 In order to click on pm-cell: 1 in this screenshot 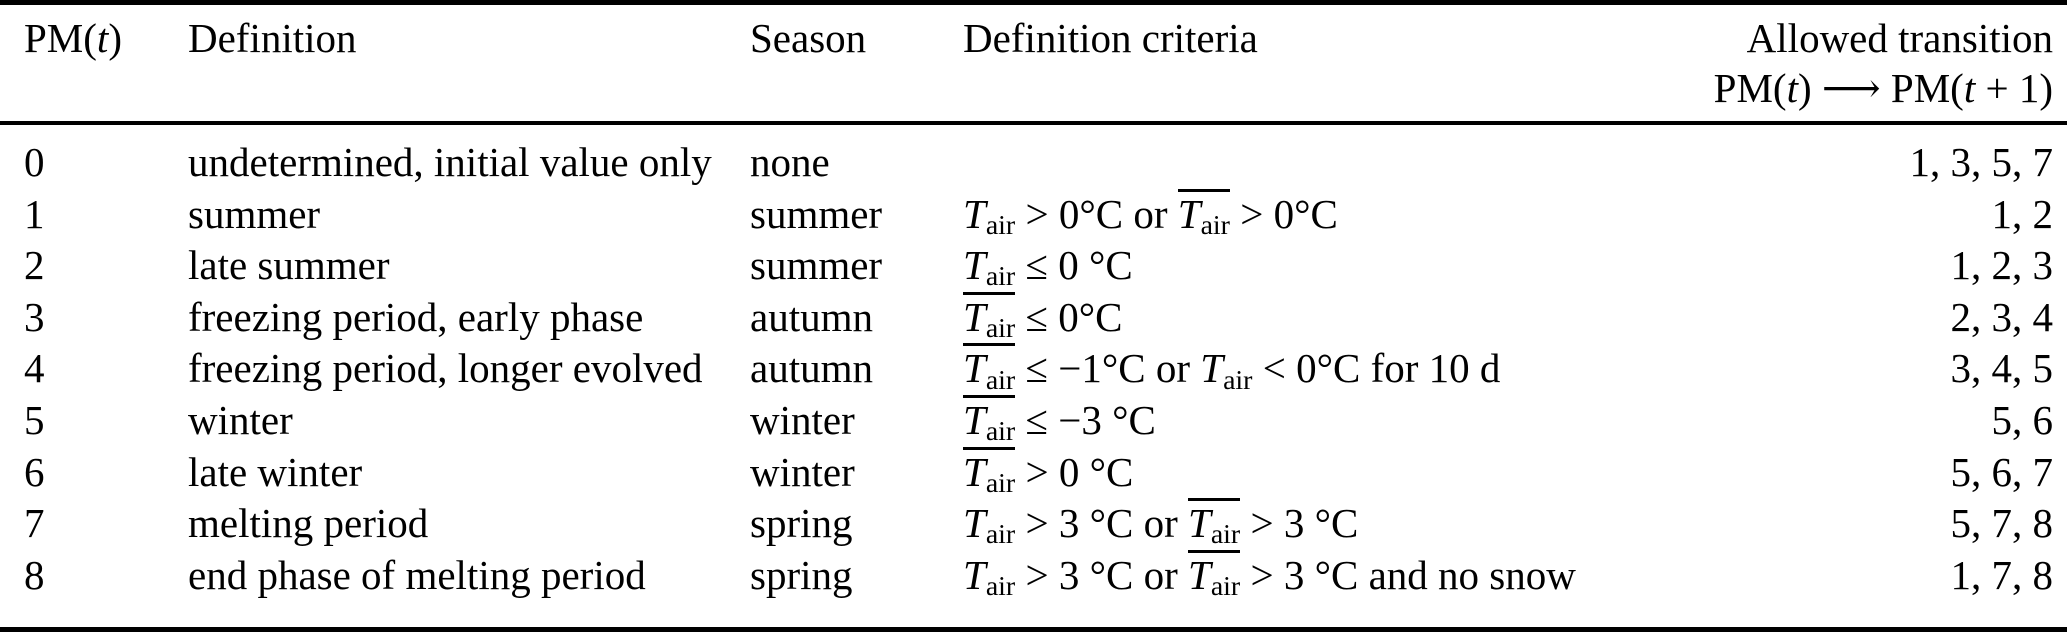, I will do `click(34, 213)`.